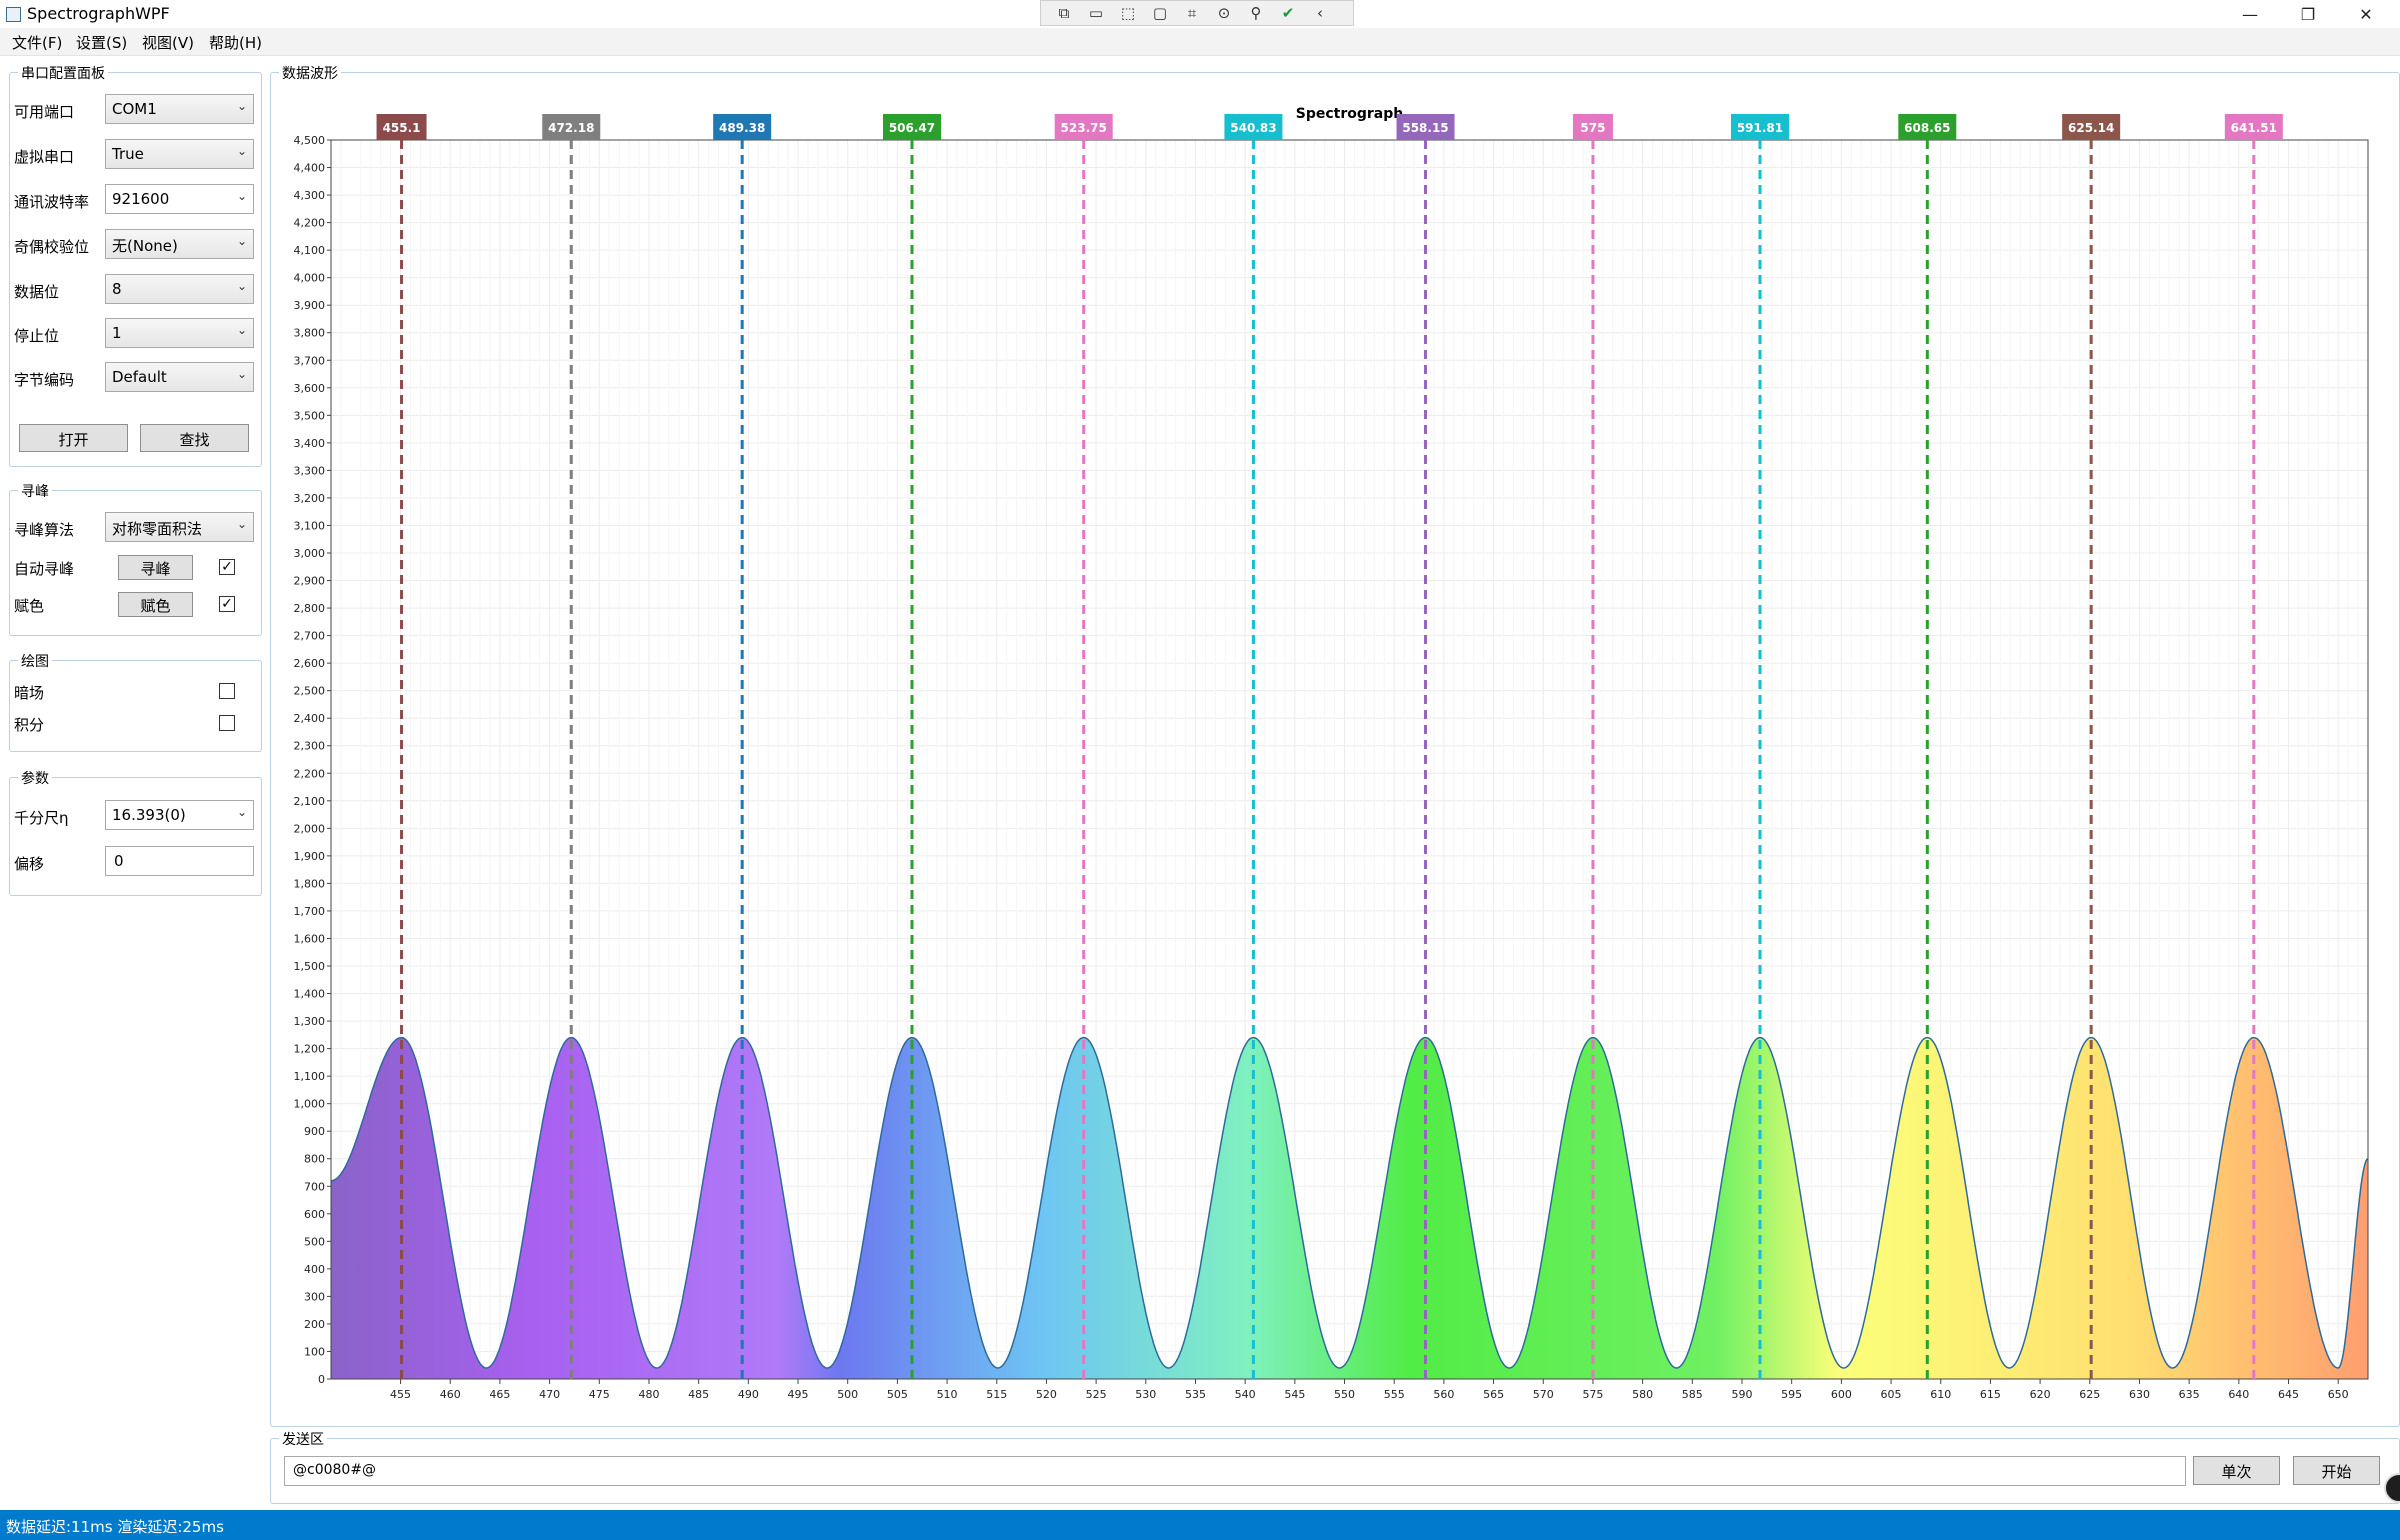  What do you see at coordinates (179, 527) in the screenshot?
I see `peak-algo-select: 对称零面积法 ⌄` at bounding box center [179, 527].